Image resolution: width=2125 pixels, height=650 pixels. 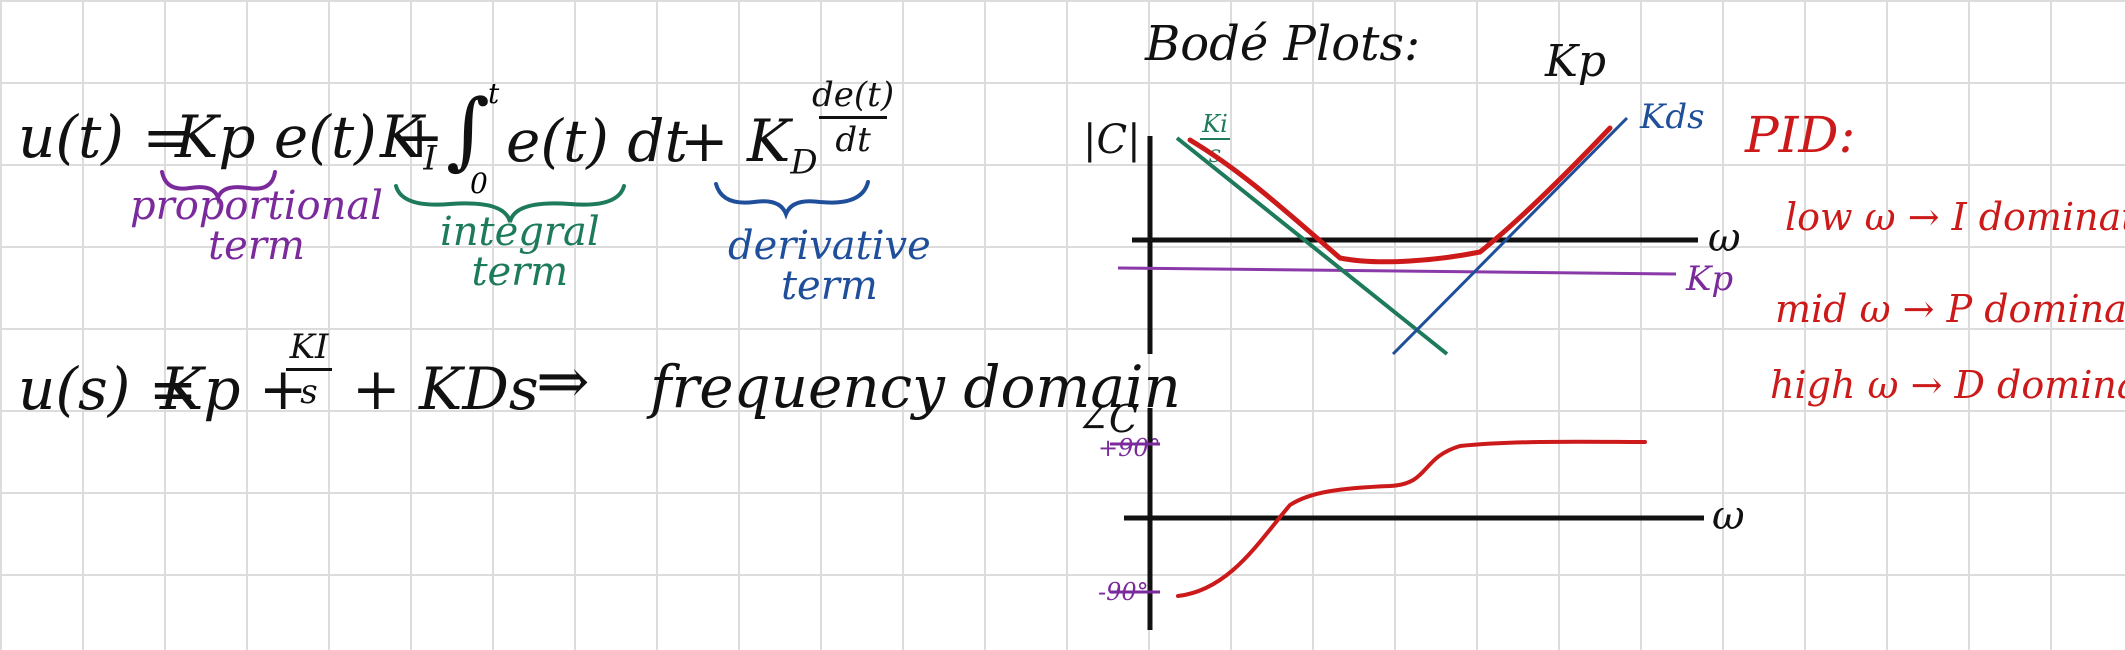 I want to click on kp-top-label: Kp, so click(x=1576, y=61).